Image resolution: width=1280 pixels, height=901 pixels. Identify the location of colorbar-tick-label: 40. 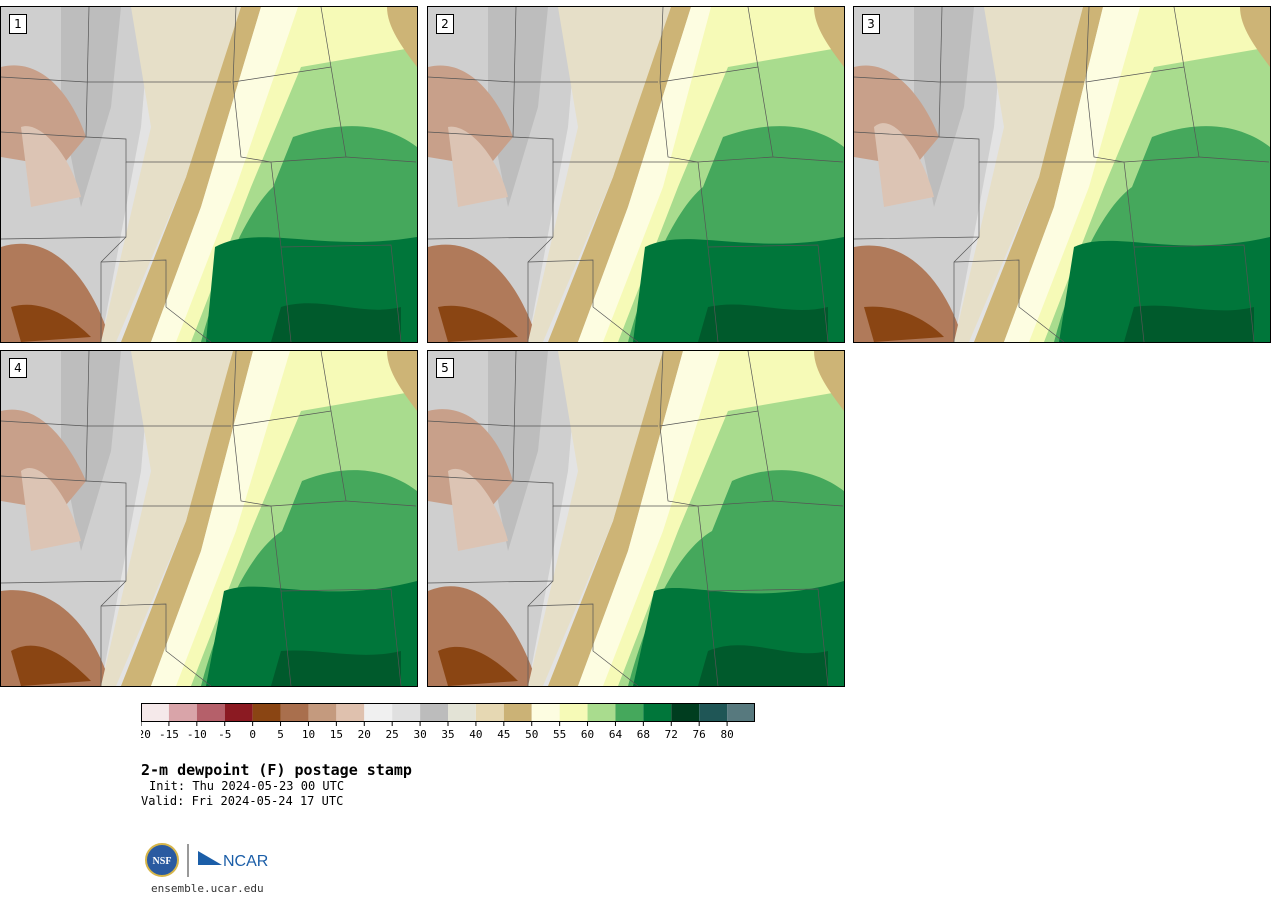
(475, 734).